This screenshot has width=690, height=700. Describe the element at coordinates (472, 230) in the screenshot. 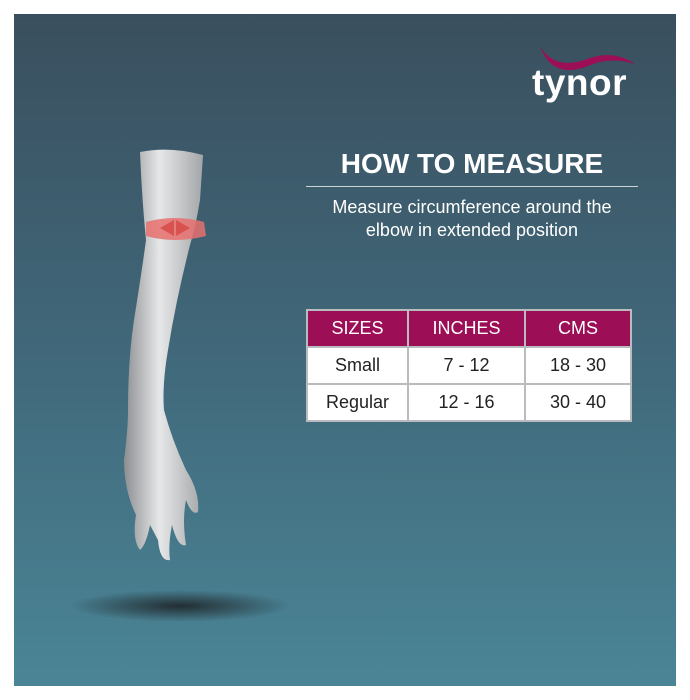

I see `instruction-line: elbow in extended position` at that location.